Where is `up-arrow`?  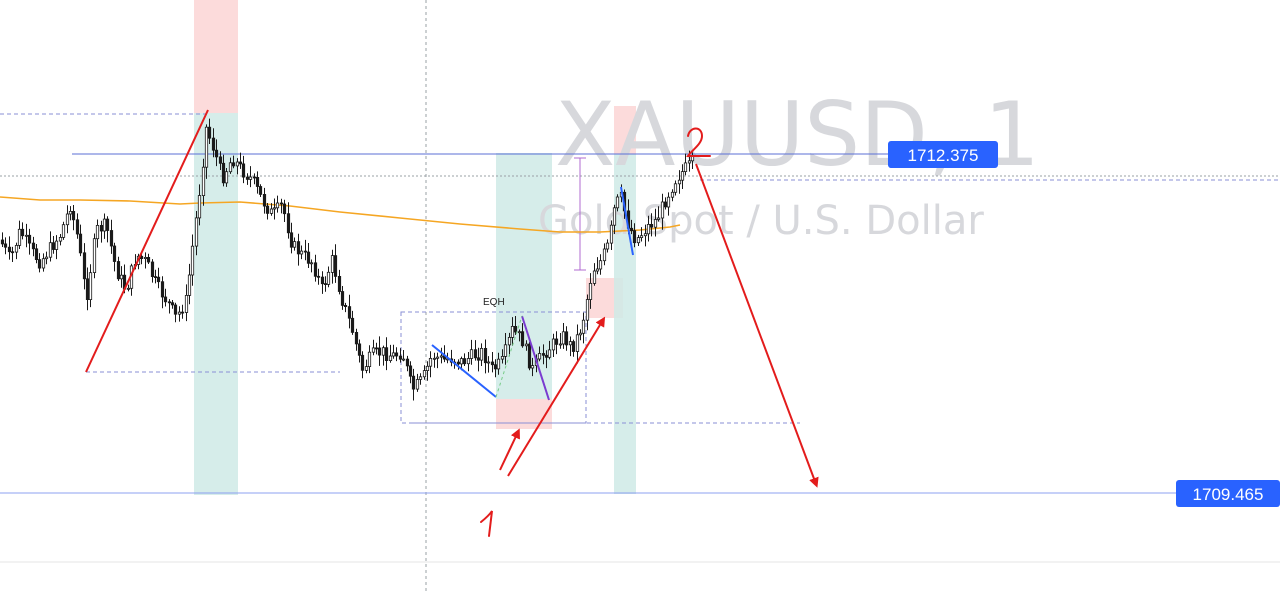 up-arrow is located at coordinates (556, 396).